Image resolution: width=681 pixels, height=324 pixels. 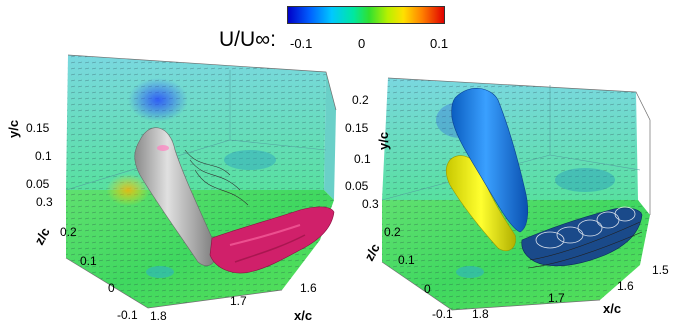 I want to click on left-z-tick-3: 0.1, so click(x=88, y=261).